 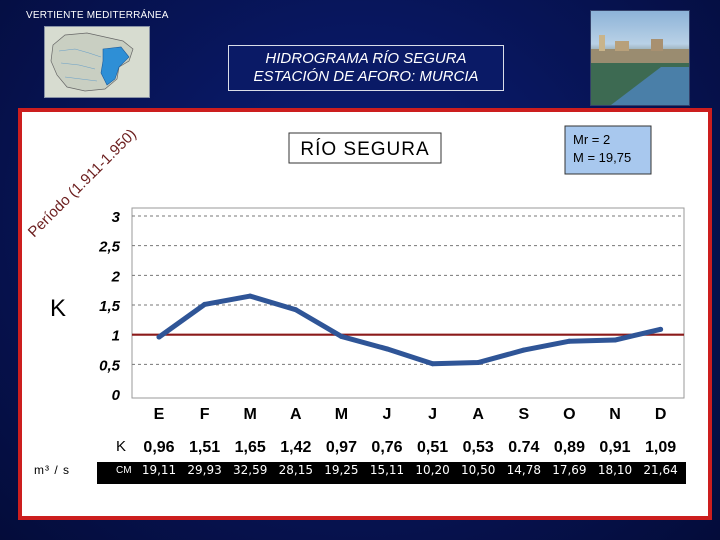 What do you see at coordinates (121, 446) in the screenshot?
I see `k-row-label: K` at bounding box center [121, 446].